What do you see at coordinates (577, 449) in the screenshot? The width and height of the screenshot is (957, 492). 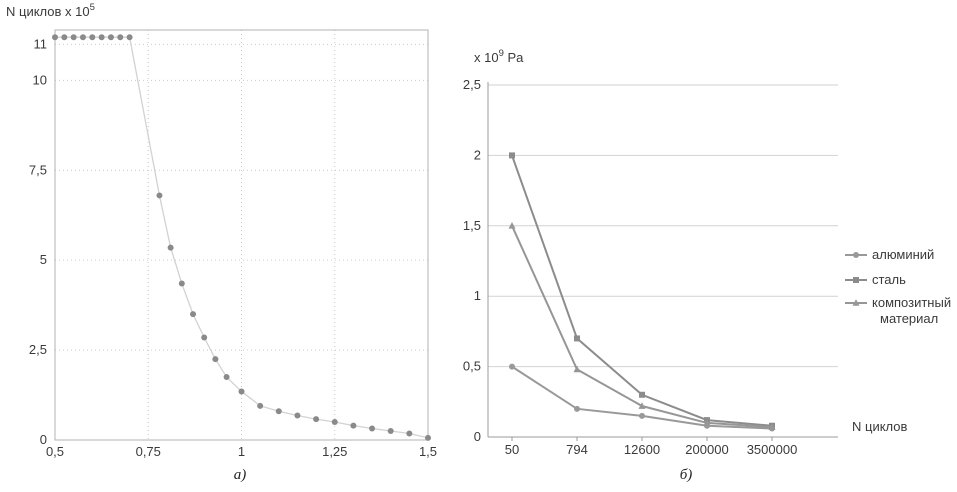 I see `x-tick-label: 794` at bounding box center [577, 449].